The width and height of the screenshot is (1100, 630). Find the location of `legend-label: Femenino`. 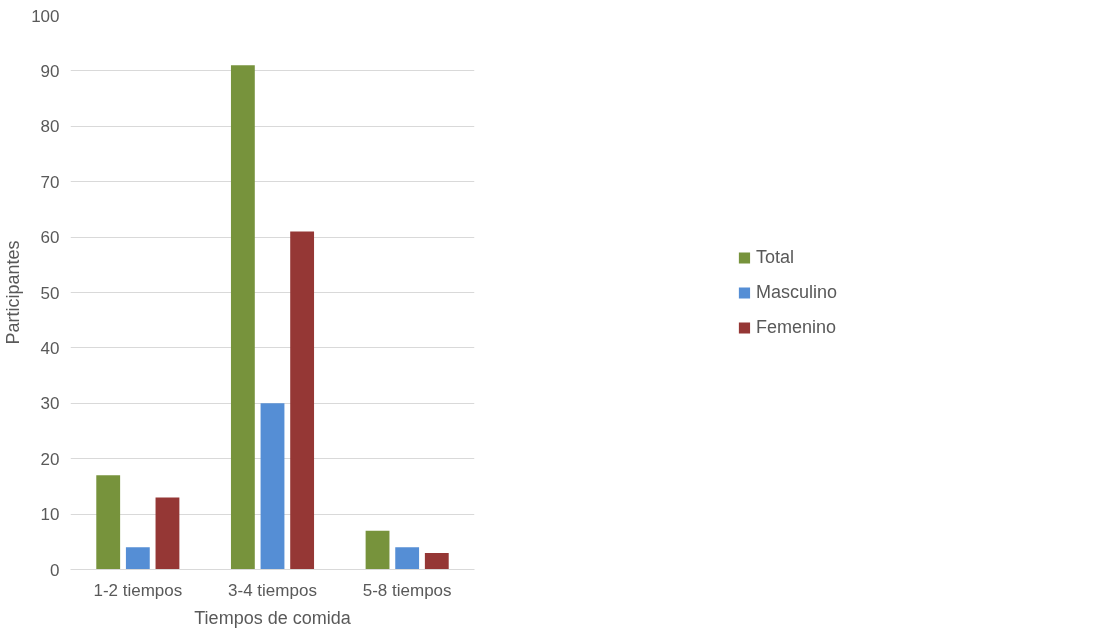

legend-label: Femenino is located at coordinates (796, 327).